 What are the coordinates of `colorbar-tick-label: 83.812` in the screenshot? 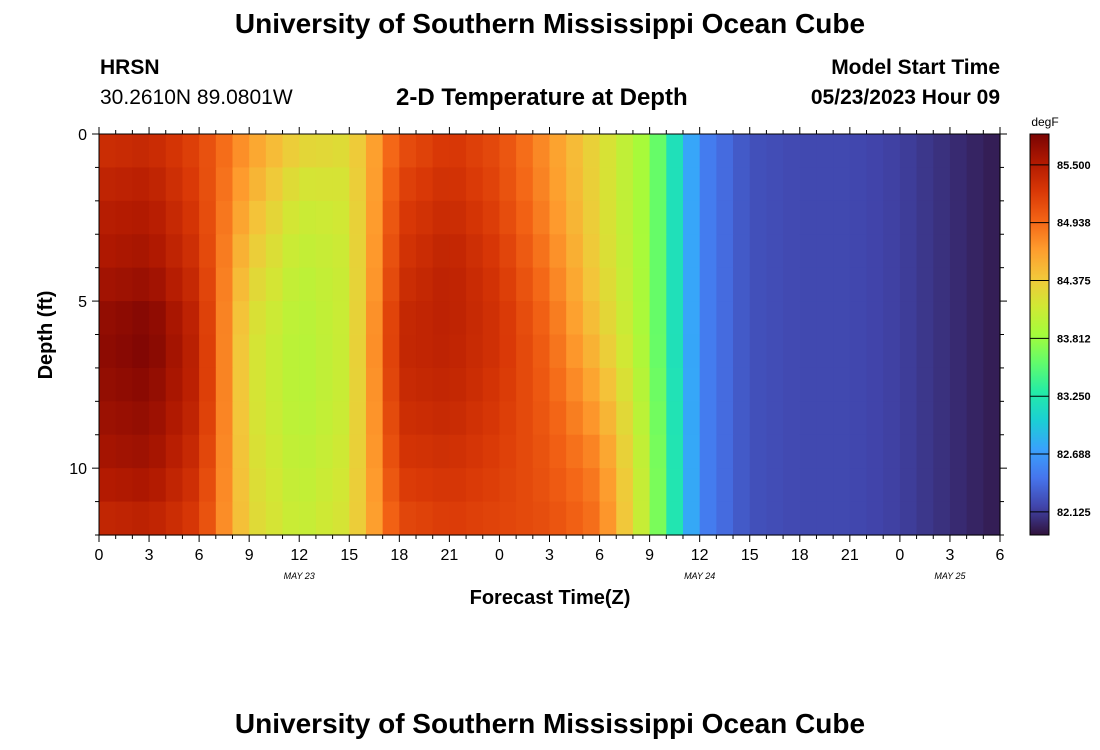 It's located at (1074, 339).